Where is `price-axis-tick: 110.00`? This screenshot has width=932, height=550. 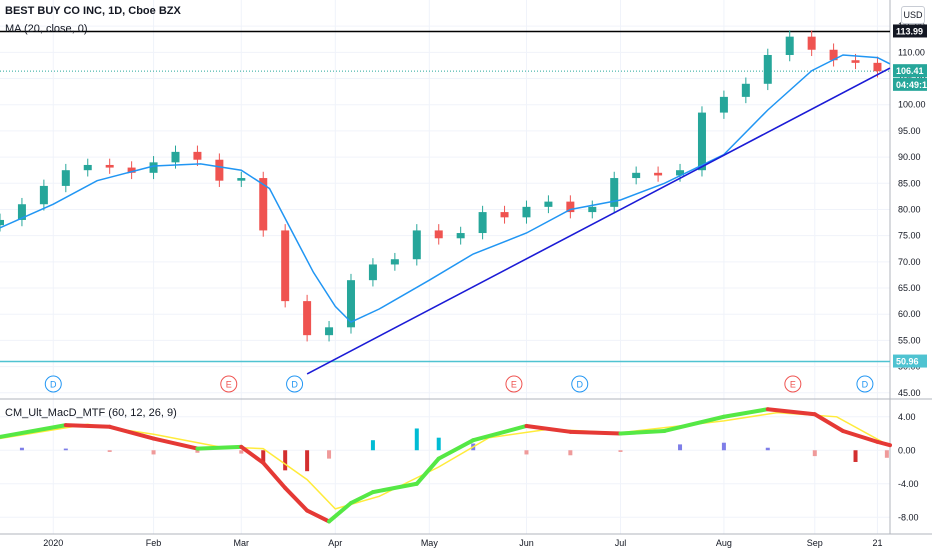
price-axis-tick: 110.00 is located at coordinates (911, 52).